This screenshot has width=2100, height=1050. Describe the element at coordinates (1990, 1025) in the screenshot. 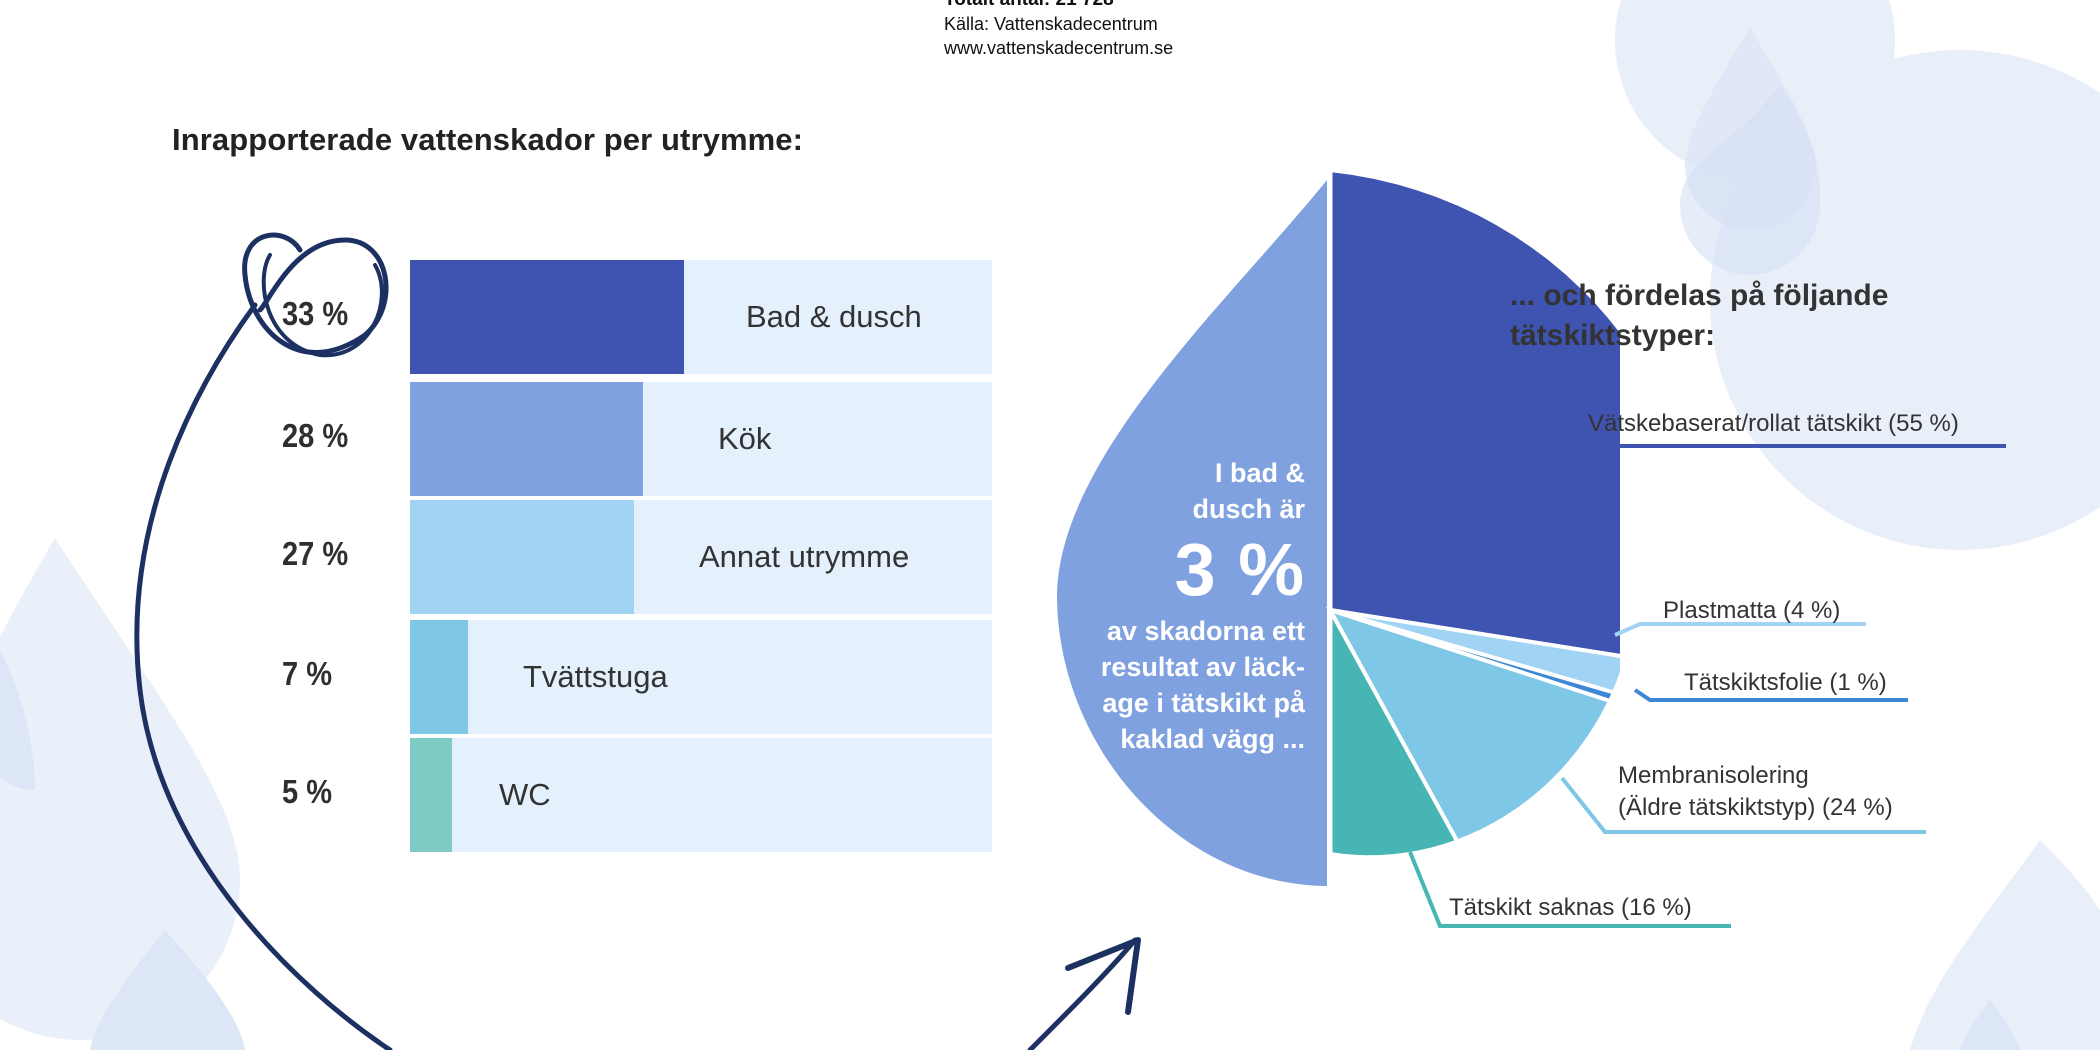

I see `bg-drop-bottom-right-small` at that location.